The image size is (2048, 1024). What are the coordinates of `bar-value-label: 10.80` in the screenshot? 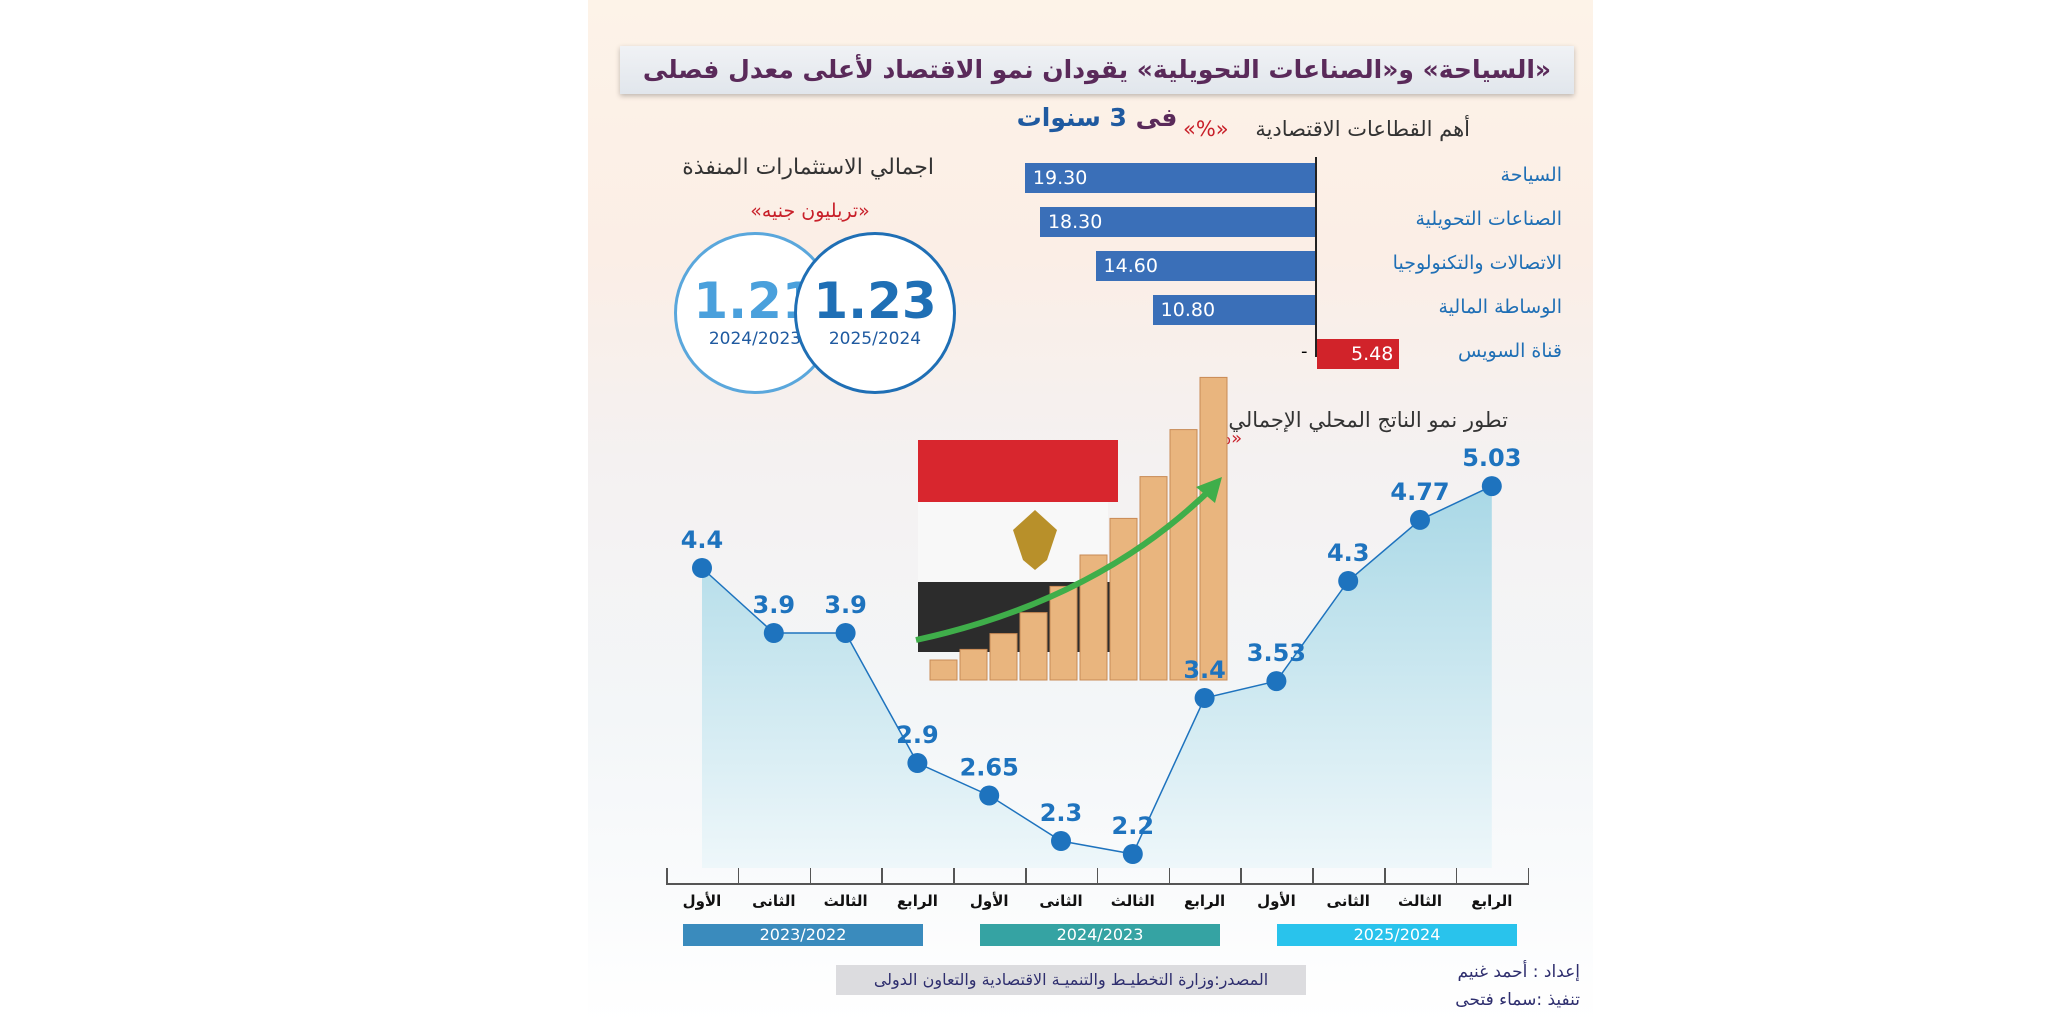 It's located at (1188, 310).